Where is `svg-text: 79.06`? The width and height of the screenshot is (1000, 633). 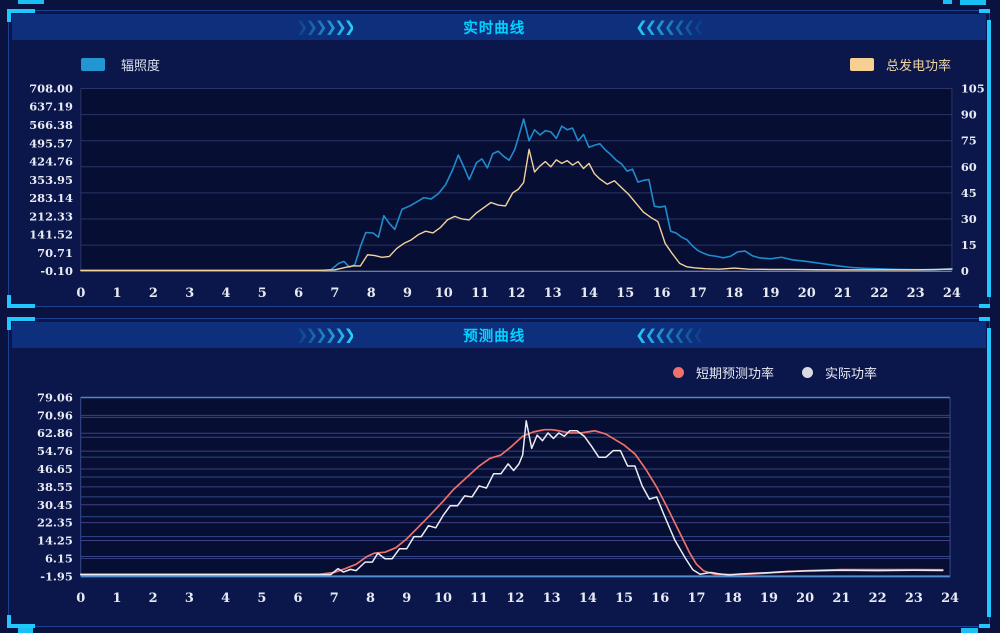 svg-text: 79.06 is located at coordinates (55, 397).